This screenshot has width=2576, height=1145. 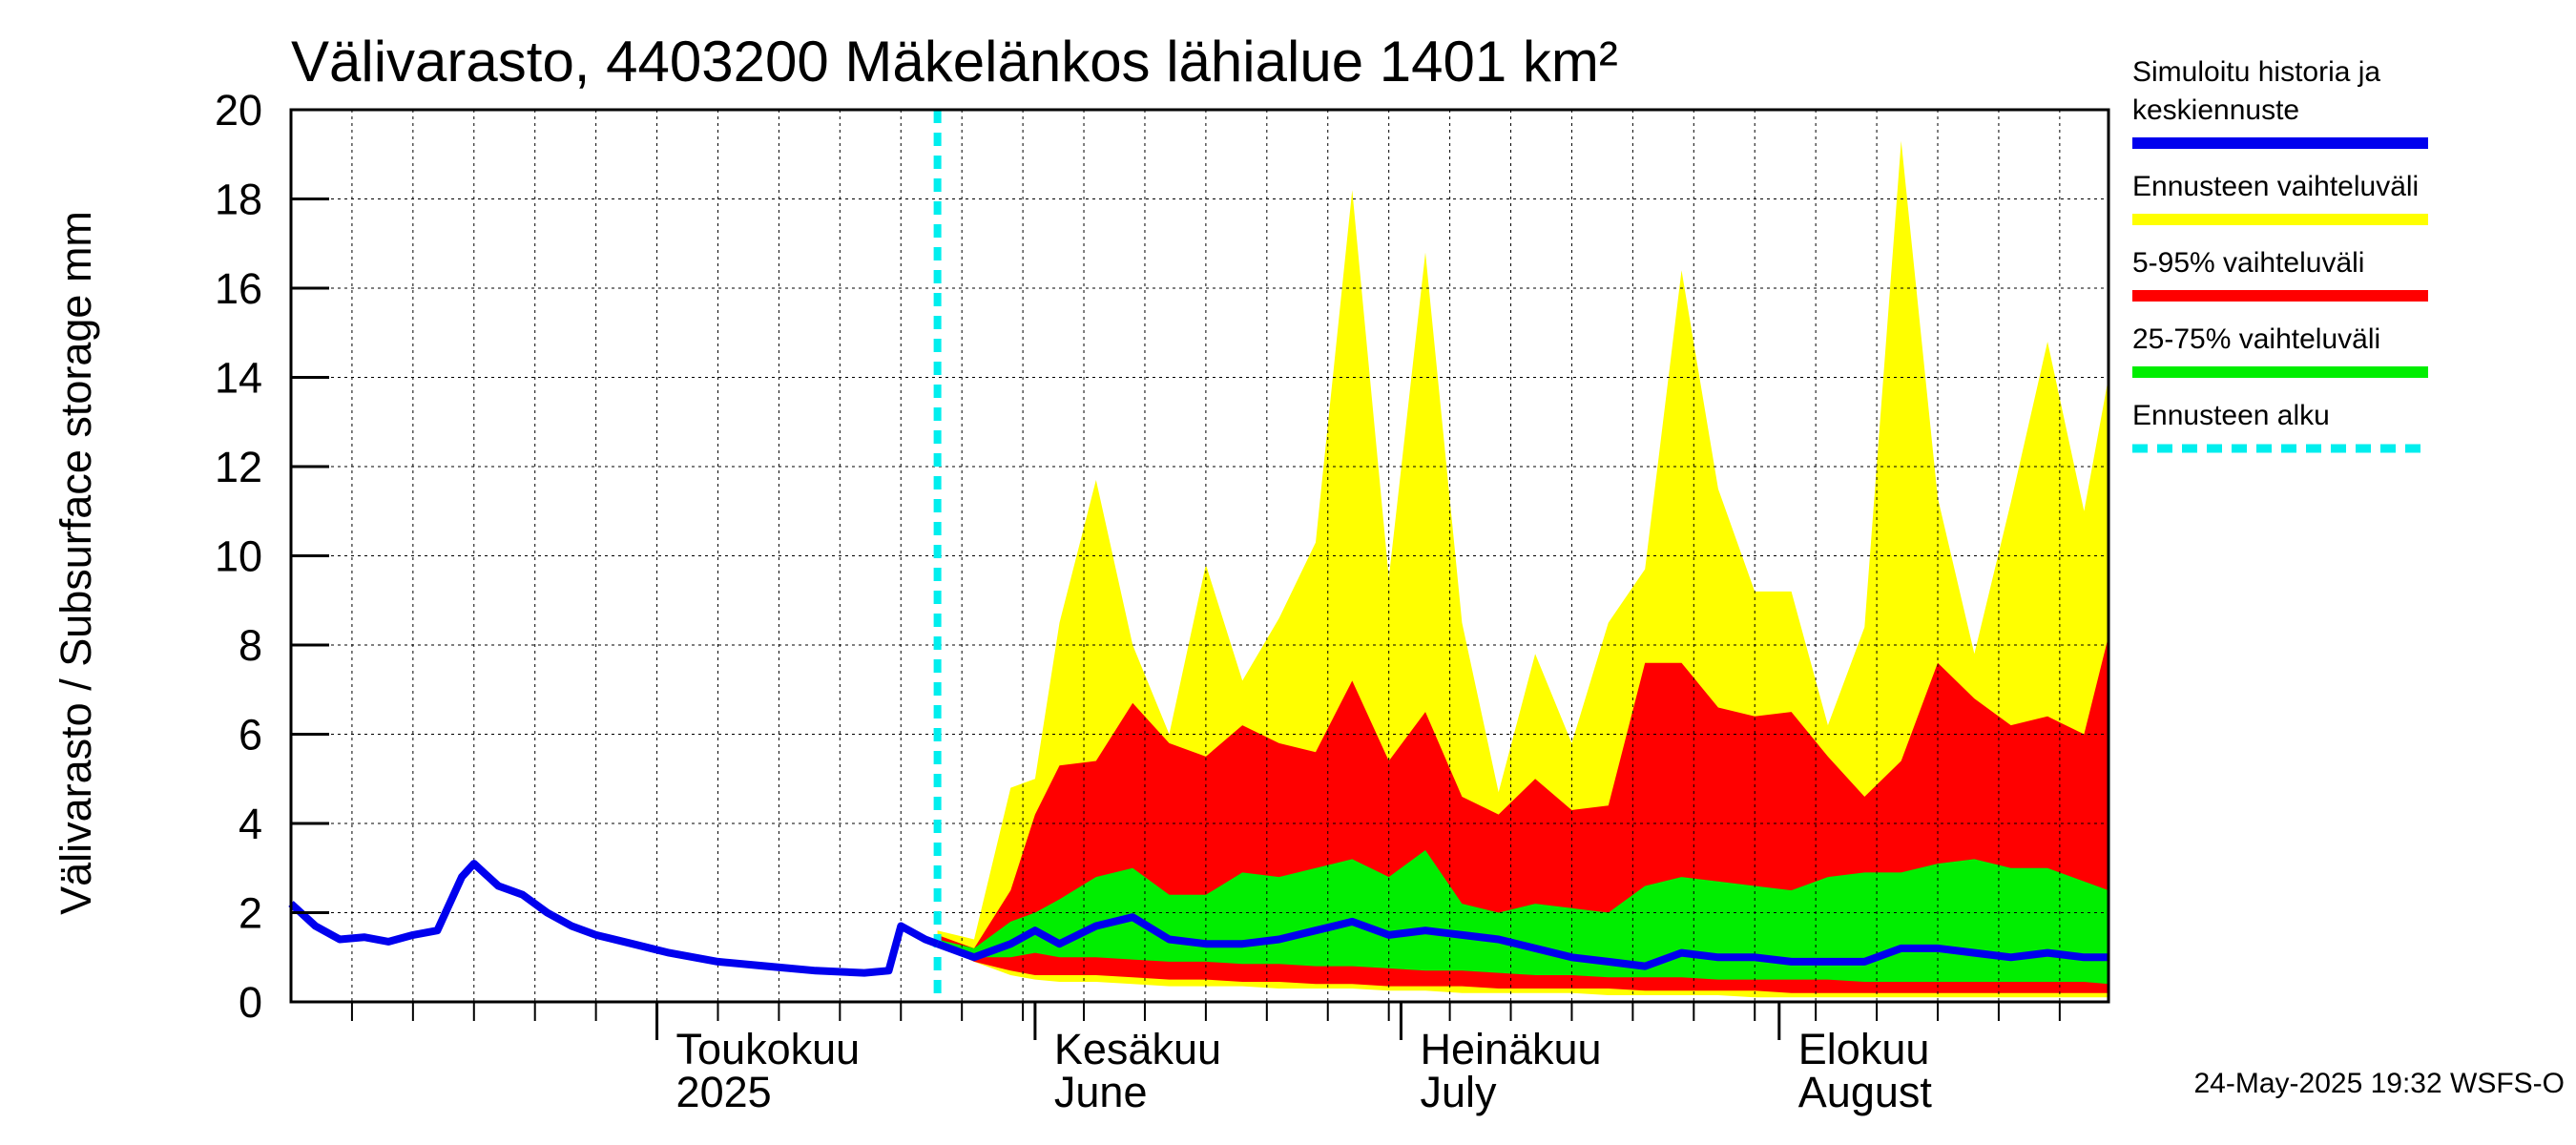 What do you see at coordinates (2380, 1083) in the screenshot?
I see `timestamp: 24-May-2025 19:32 WSFS-O` at bounding box center [2380, 1083].